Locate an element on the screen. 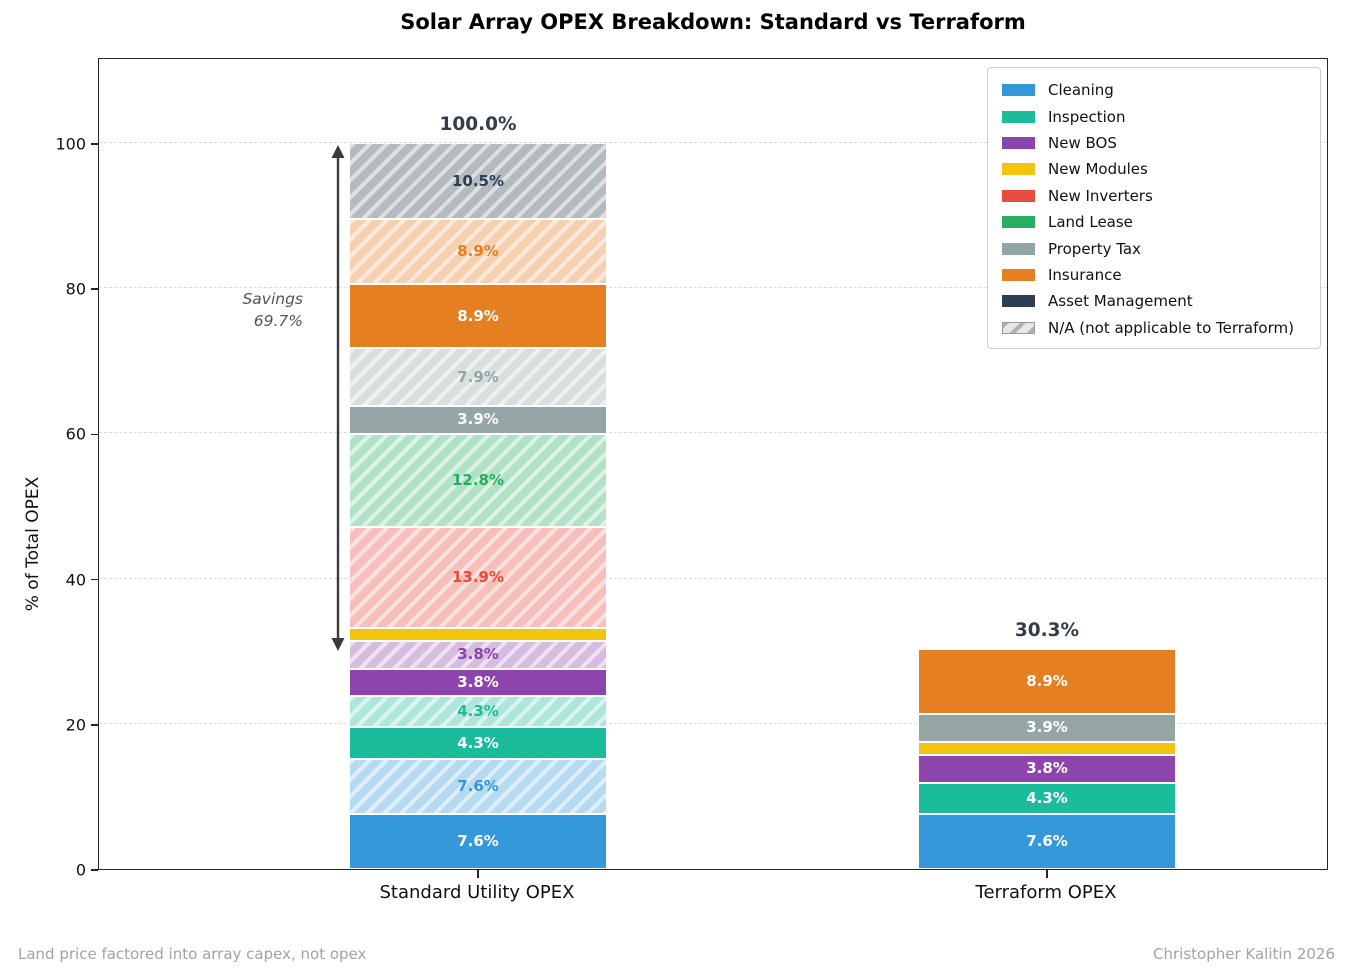 The height and width of the screenshot is (972, 1353). legend-label: Land Lease is located at coordinates (1090, 222).